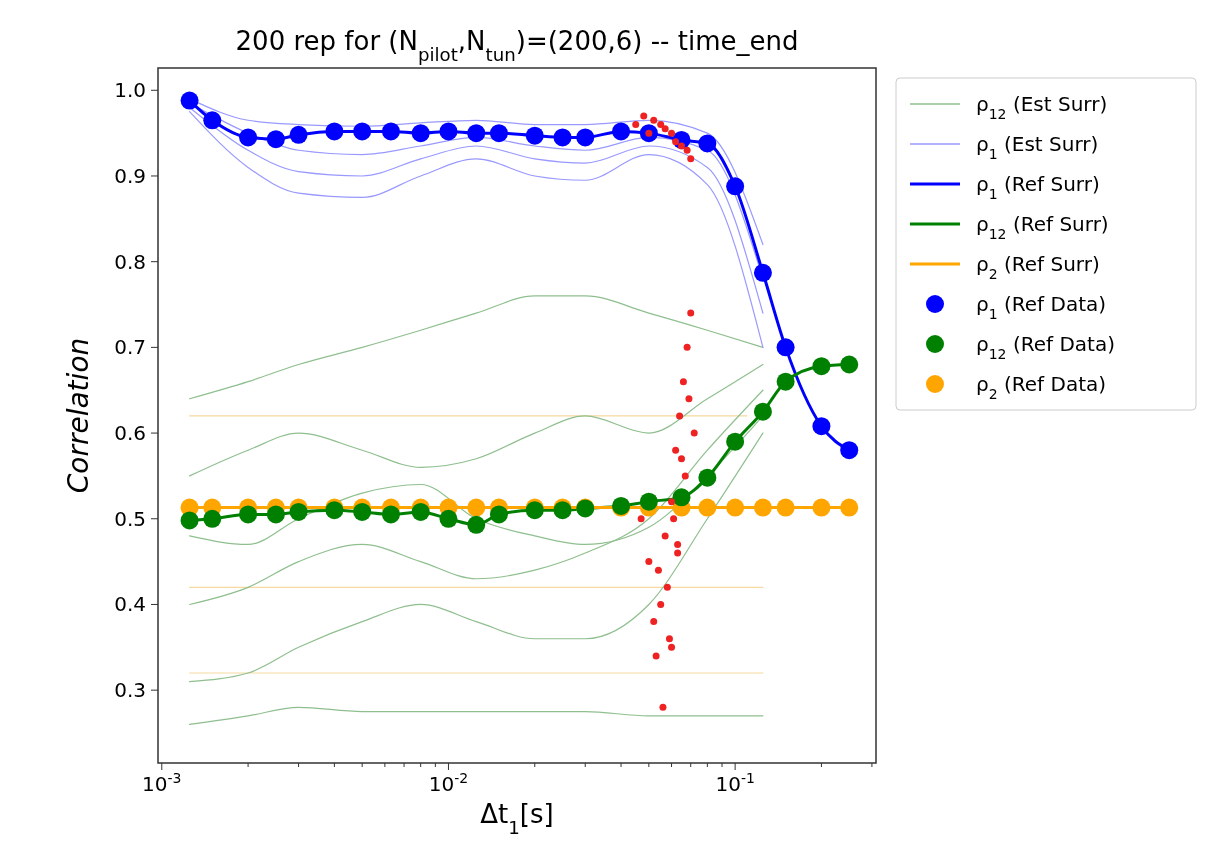 The height and width of the screenshot is (864, 1214). What do you see at coordinates (517, 45) in the screenshot?
I see `chart-title: 200 rep for (N$_{pilot}$,N$_{tun}$)=(200,6) -- time_end` at bounding box center [517, 45].